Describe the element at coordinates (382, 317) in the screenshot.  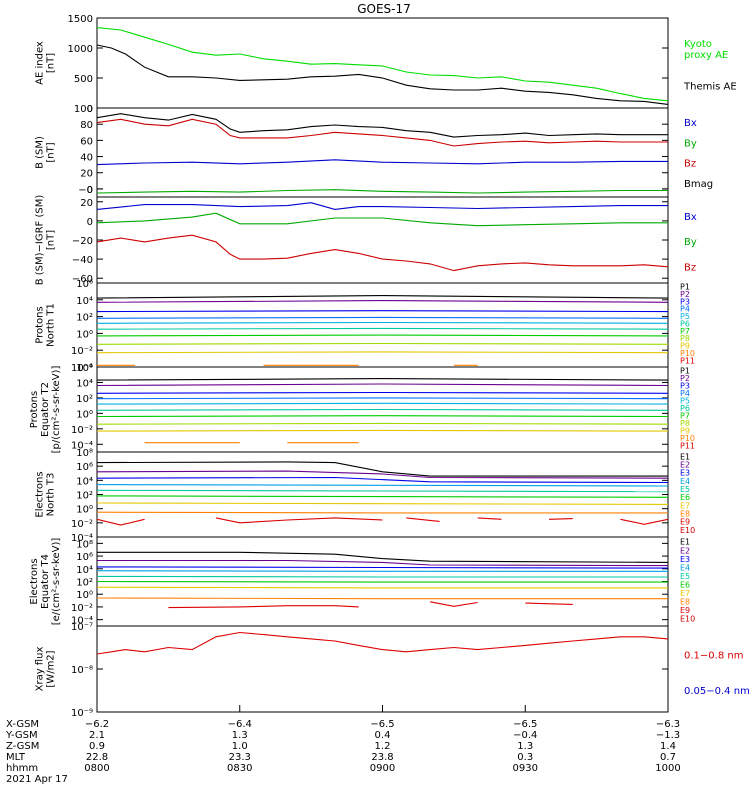
I see `series-p4` at that location.